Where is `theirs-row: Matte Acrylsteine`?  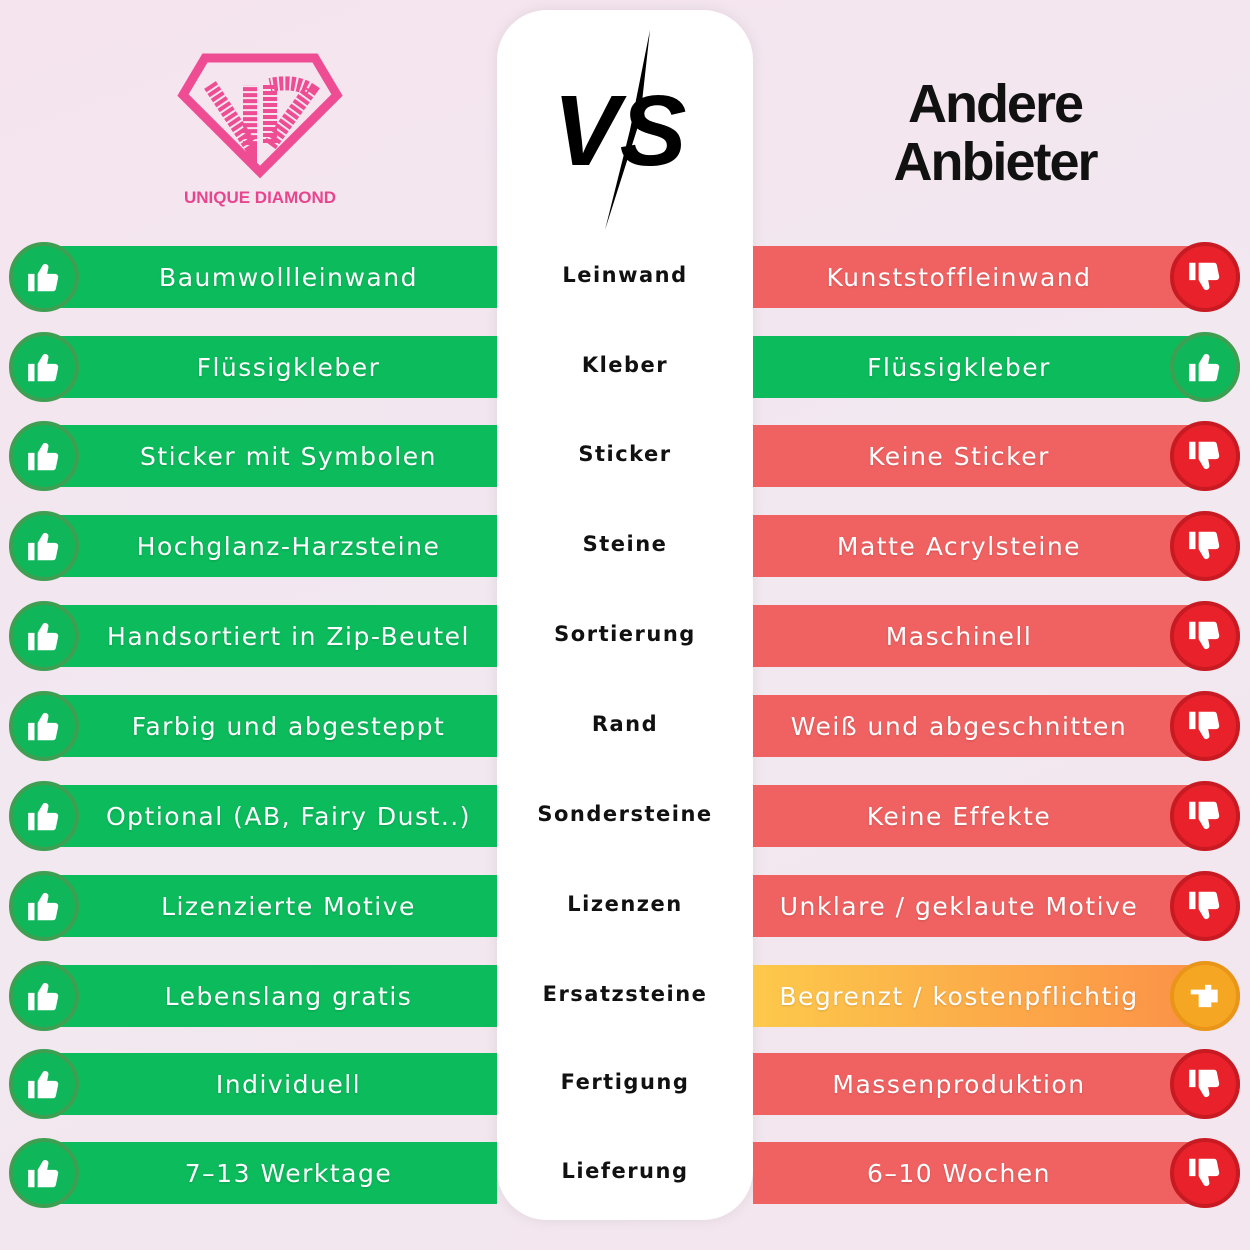 theirs-row: Matte Acrylsteine is located at coordinates (996, 546).